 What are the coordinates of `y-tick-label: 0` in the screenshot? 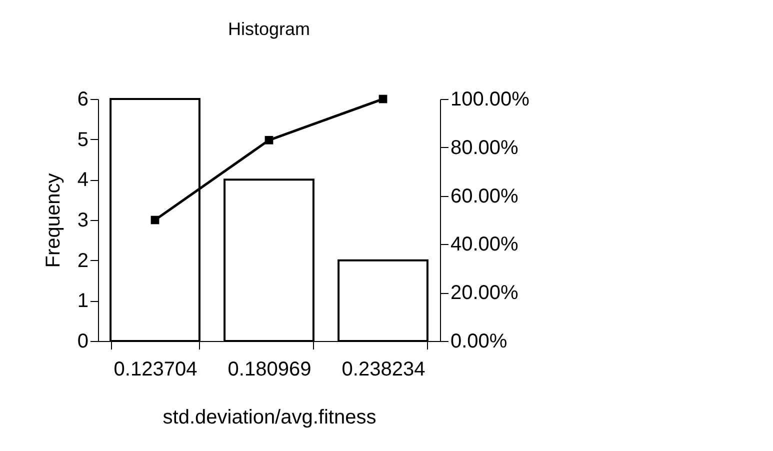 It's located at (82, 341).